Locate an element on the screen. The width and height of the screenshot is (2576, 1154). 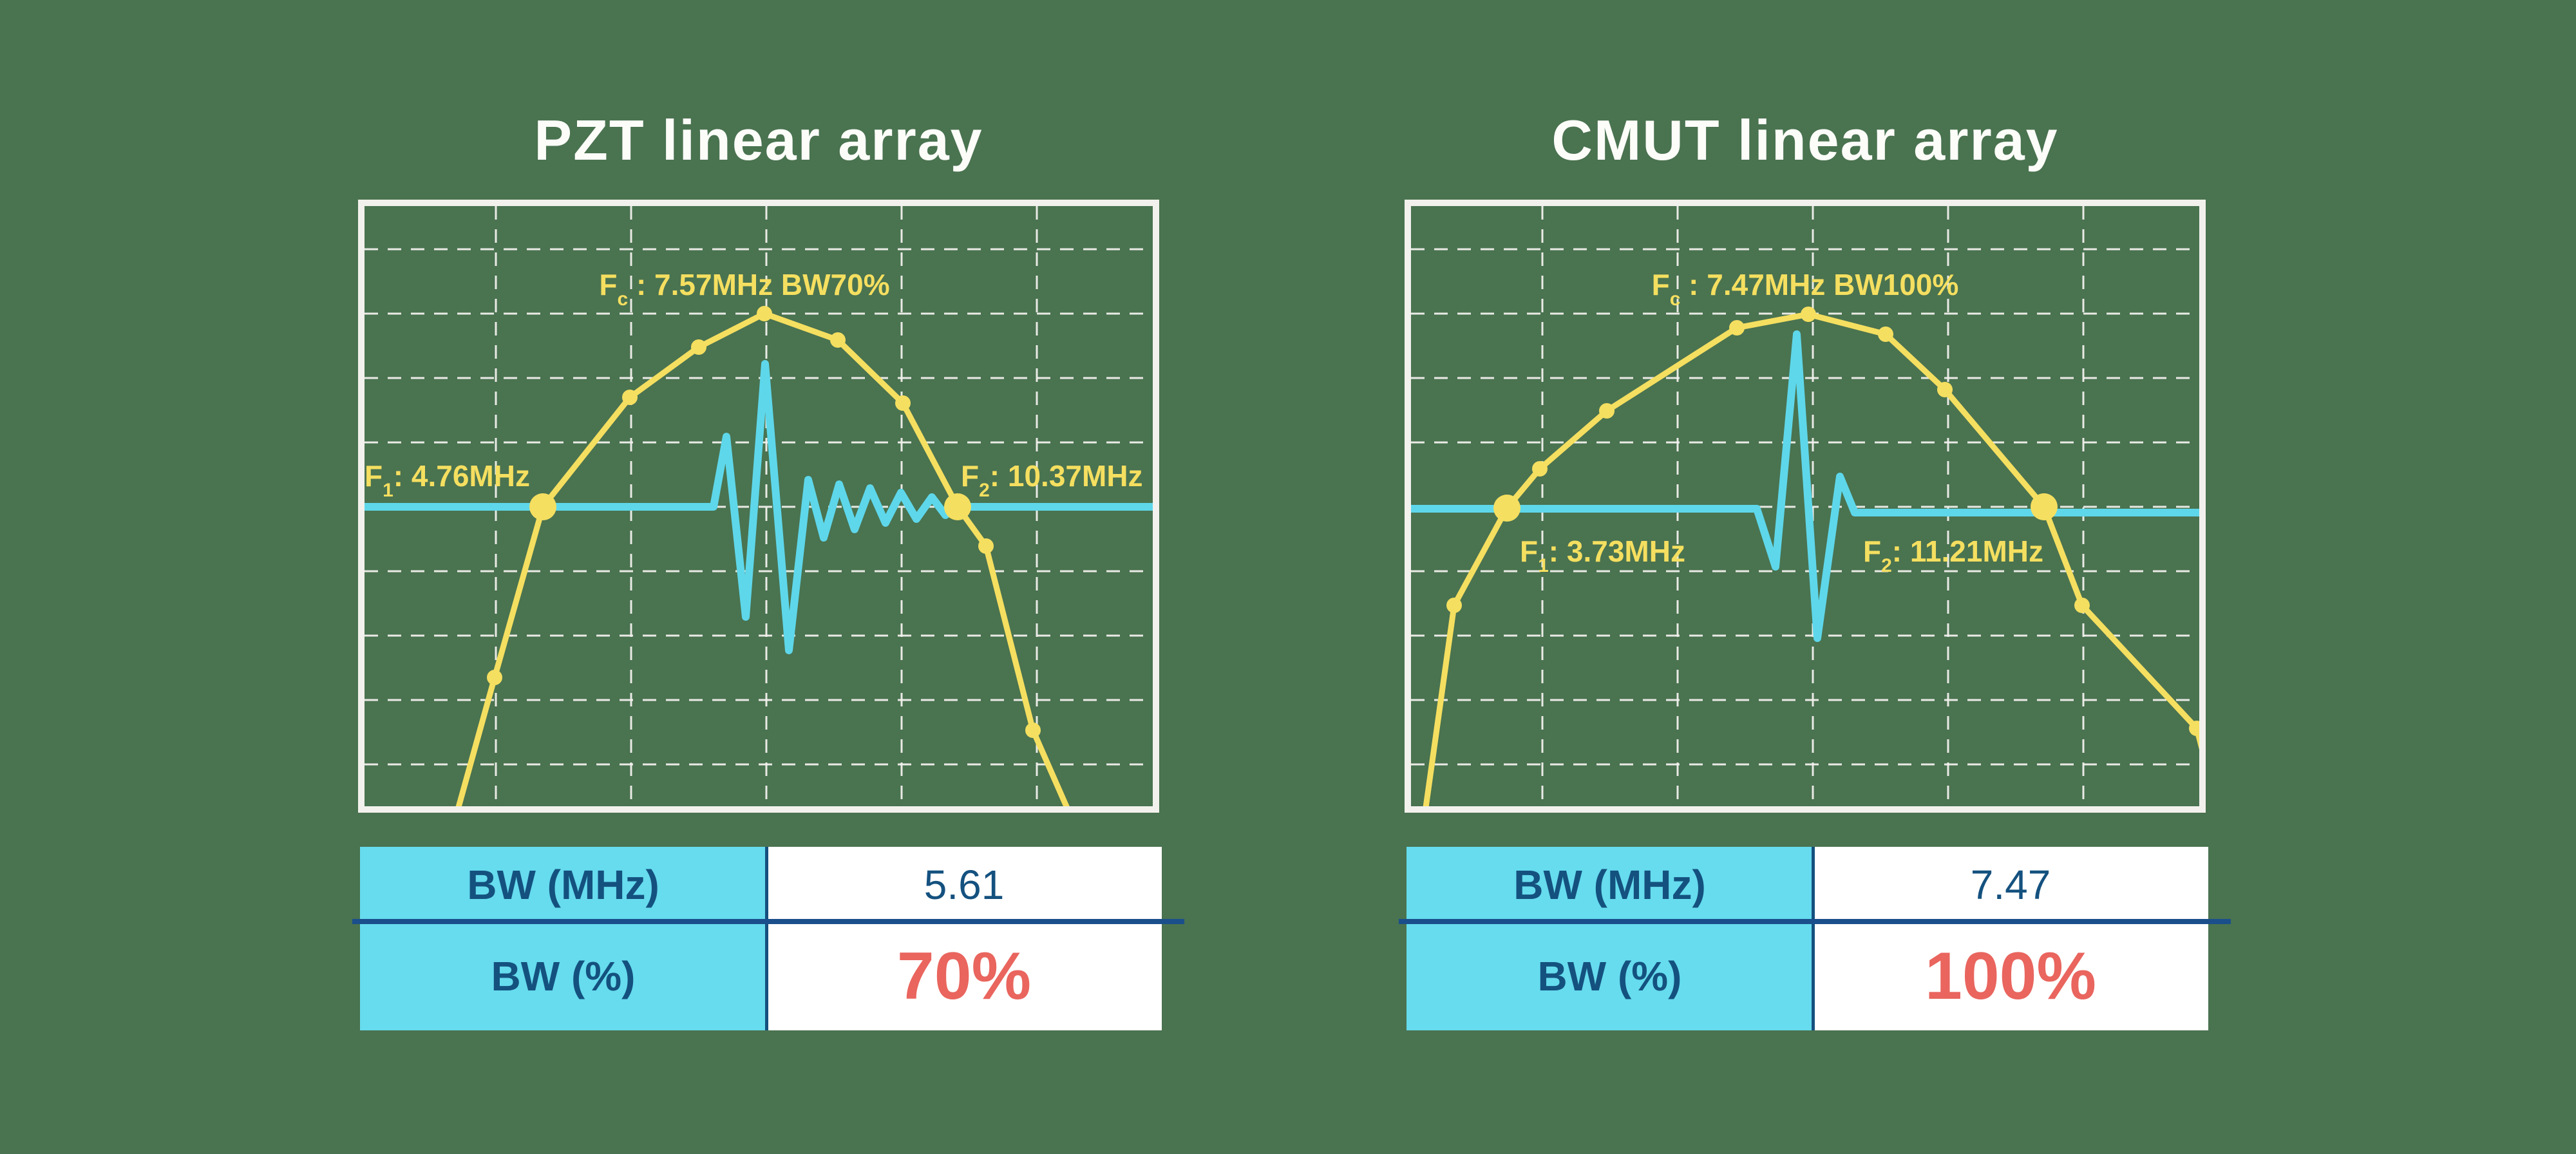
spectrum-curve is located at coordinates (763, 561).